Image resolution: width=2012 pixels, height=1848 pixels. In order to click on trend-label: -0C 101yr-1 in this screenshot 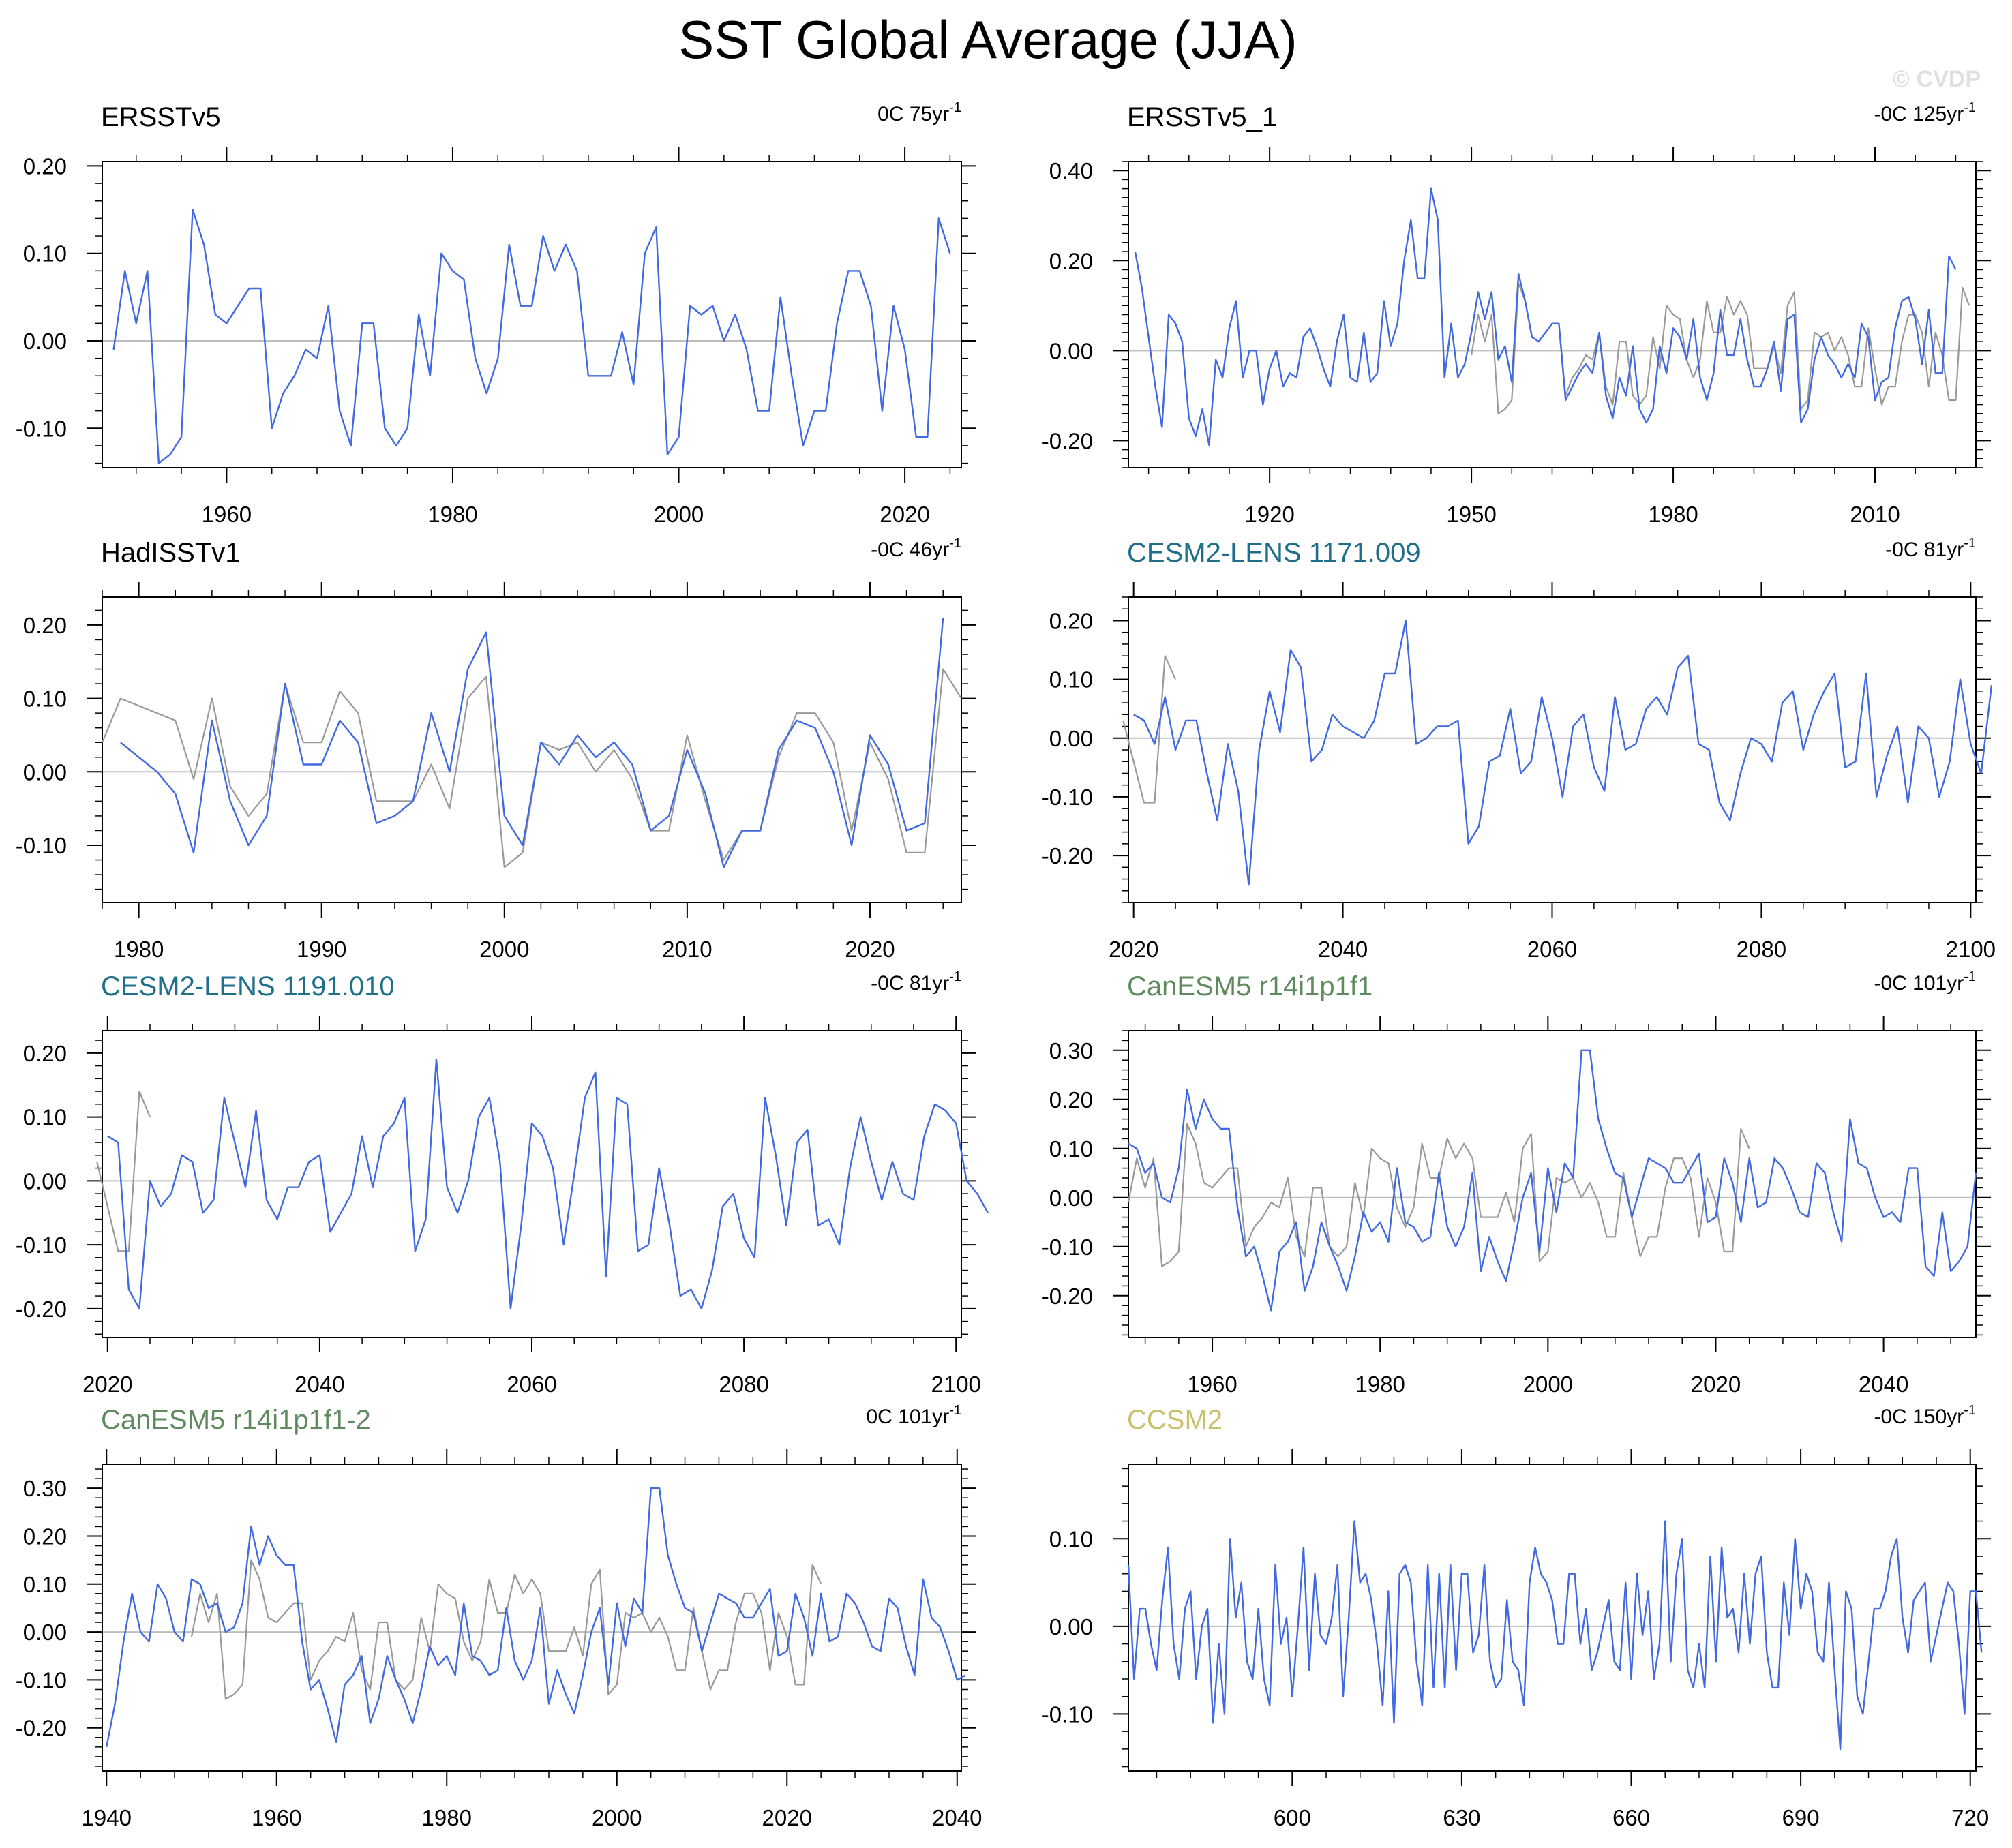, I will do `click(1925, 982)`.